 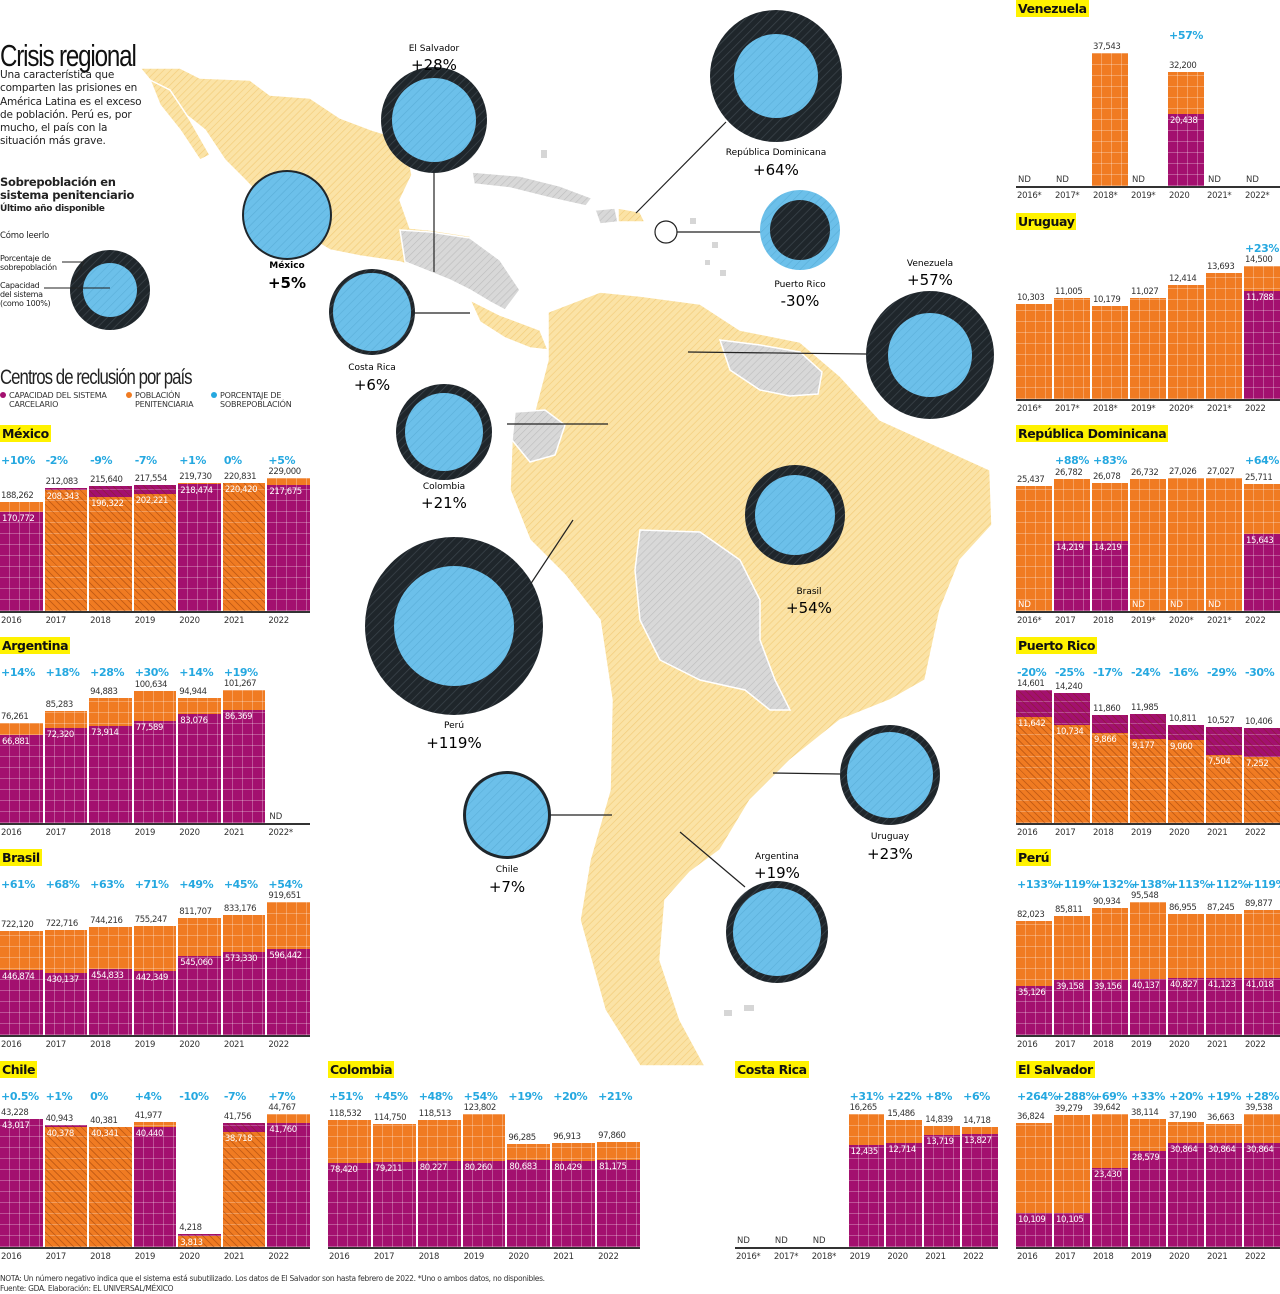 What do you see at coordinates (1032, 723) in the screenshot?
I see `bar-inner-label: 11,642` at bounding box center [1032, 723].